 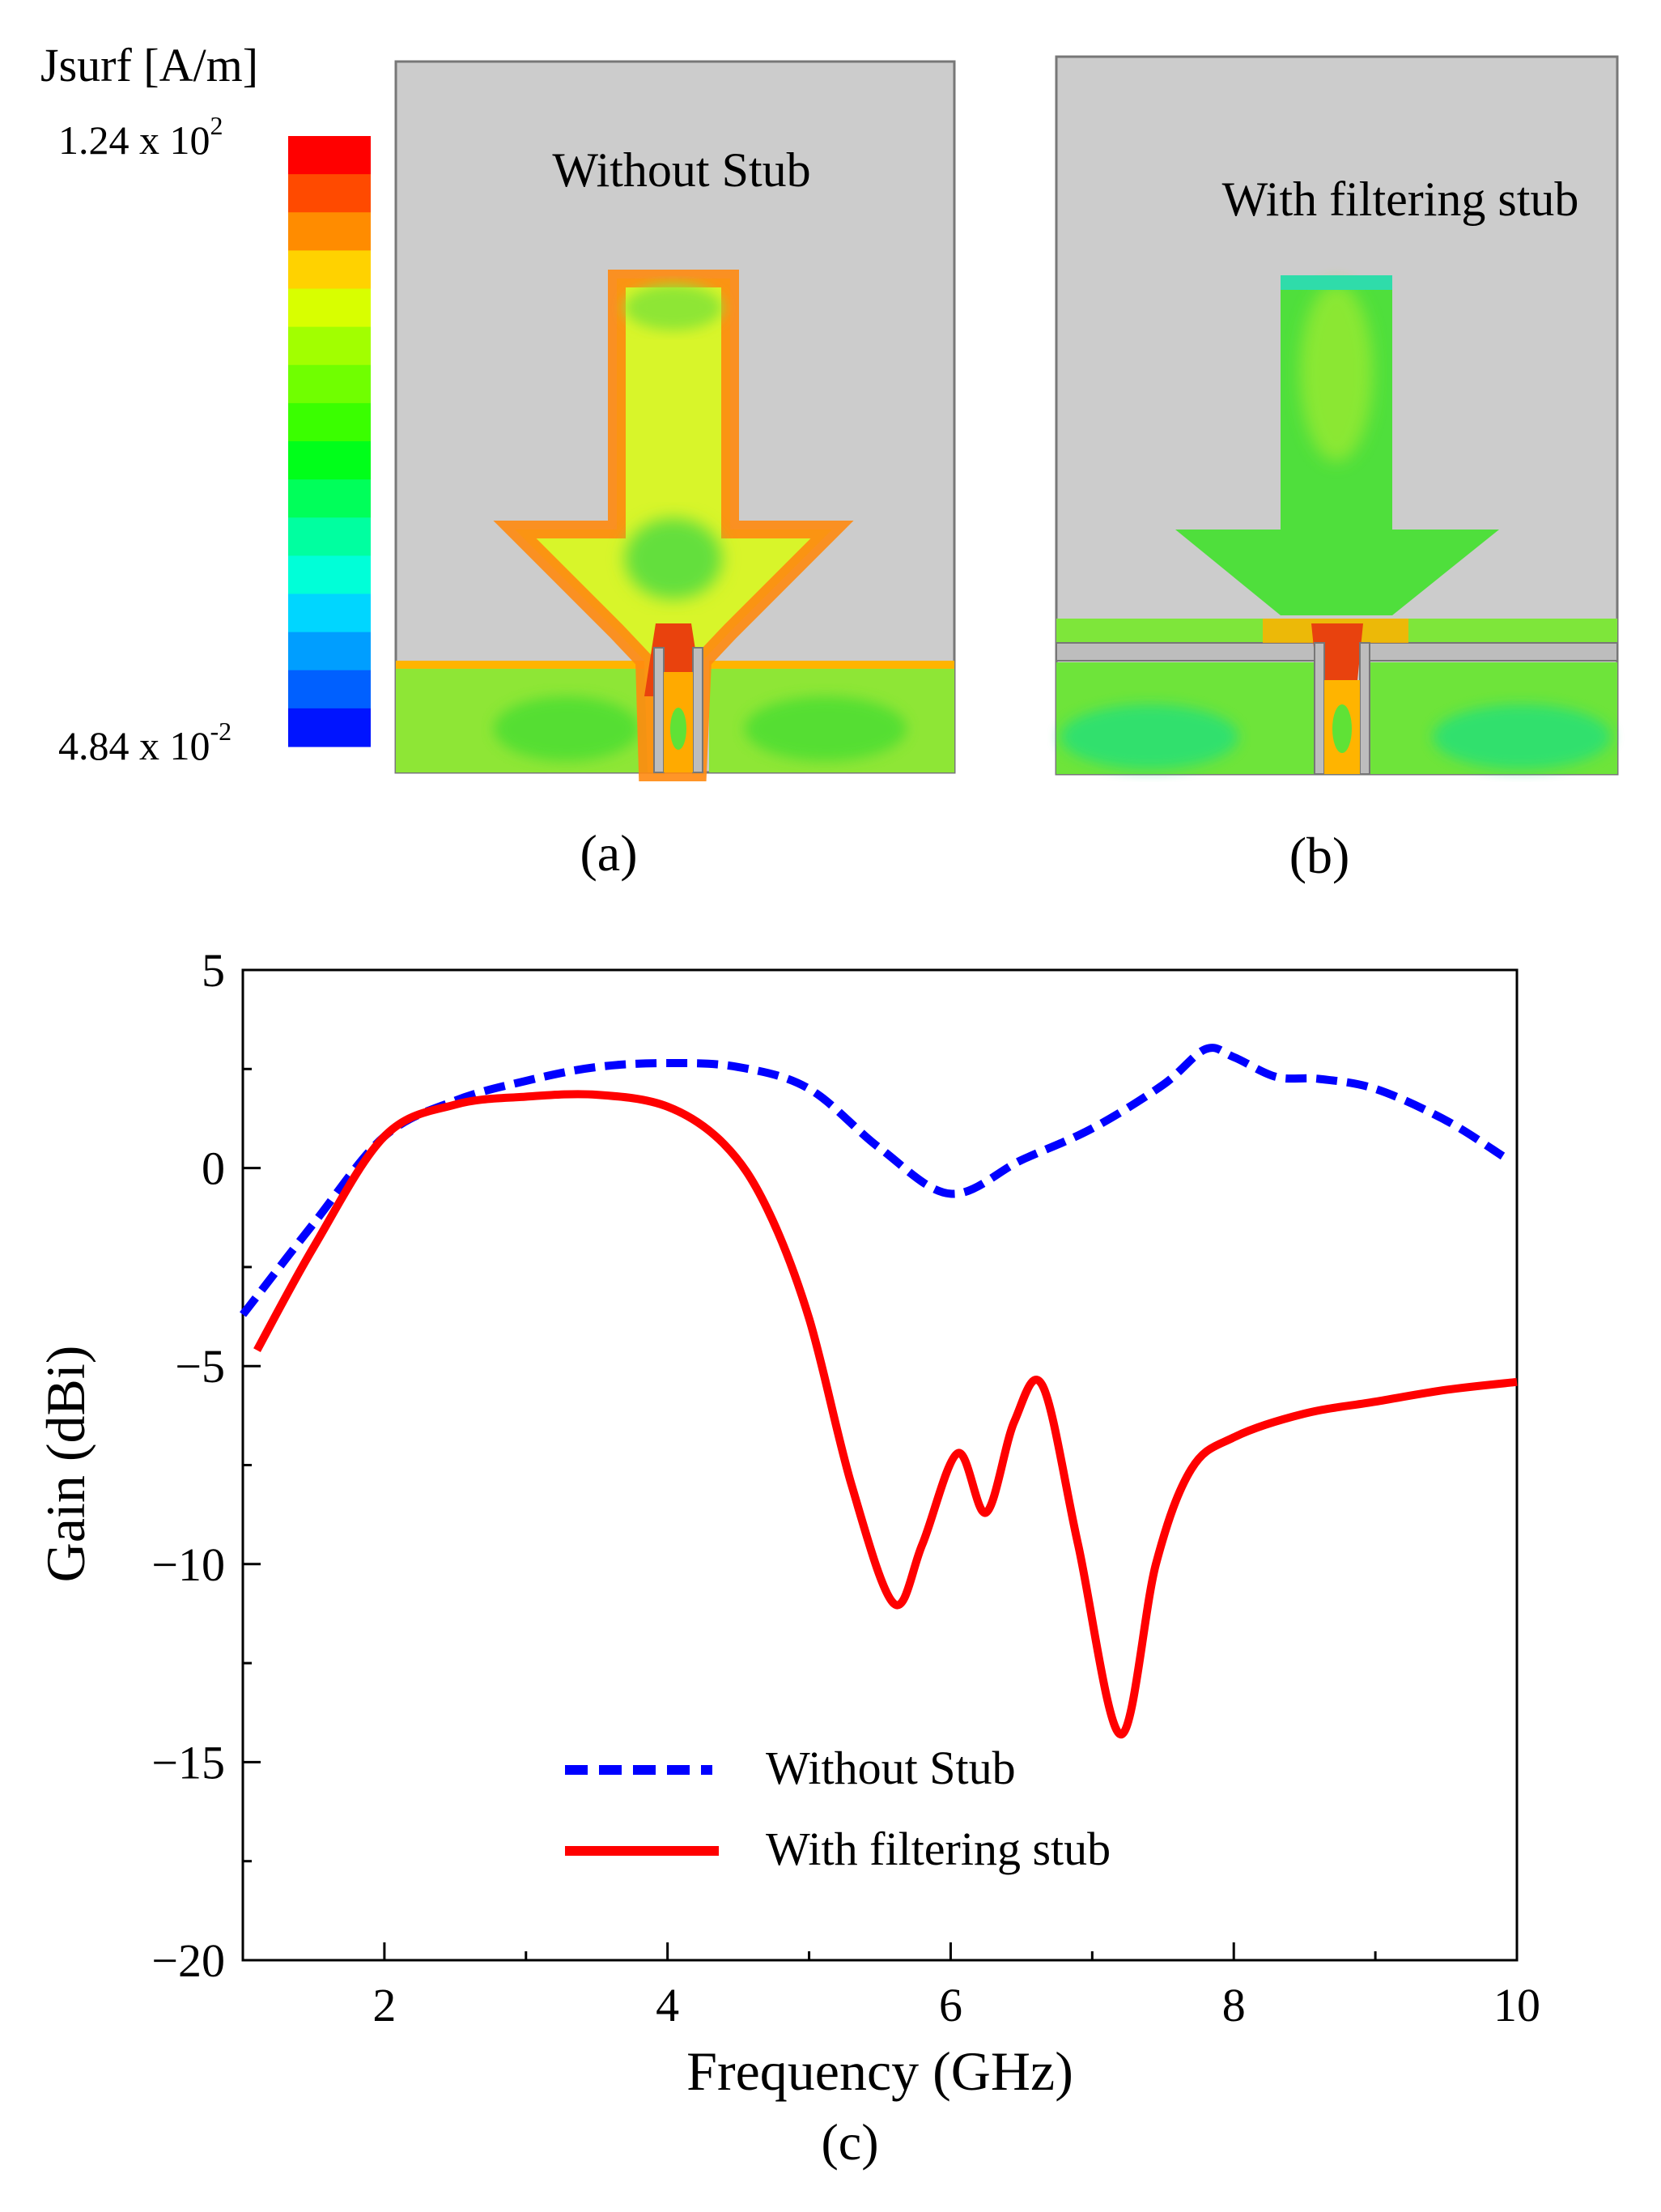 I want to click on panel-a: Without Stub (a), so click(x=675, y=471).